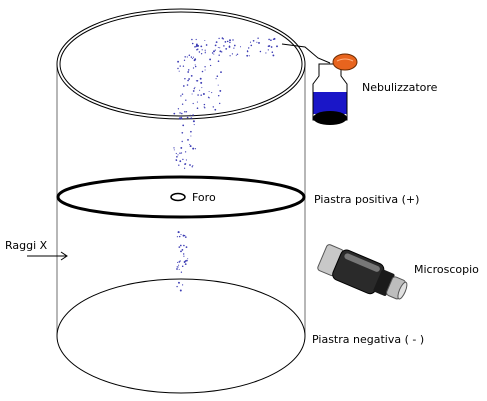 This screenshot has height=401, width=487. I want to click on positive-plate-label: Piastra positiva (+), so click(367, 199).